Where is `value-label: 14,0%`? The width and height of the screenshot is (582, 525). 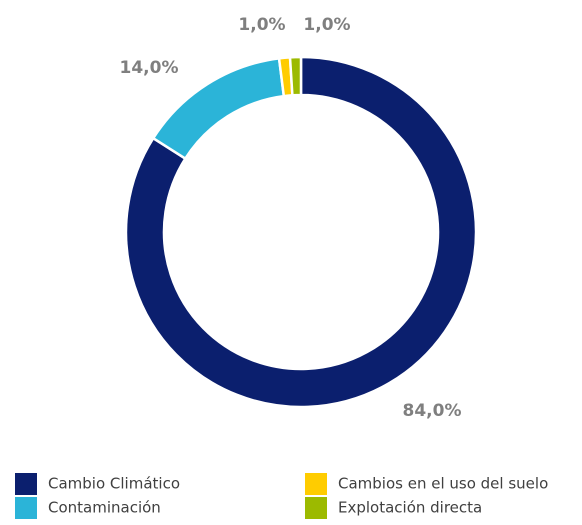 value-label: 14,0% is located at coordinates (149, 68).